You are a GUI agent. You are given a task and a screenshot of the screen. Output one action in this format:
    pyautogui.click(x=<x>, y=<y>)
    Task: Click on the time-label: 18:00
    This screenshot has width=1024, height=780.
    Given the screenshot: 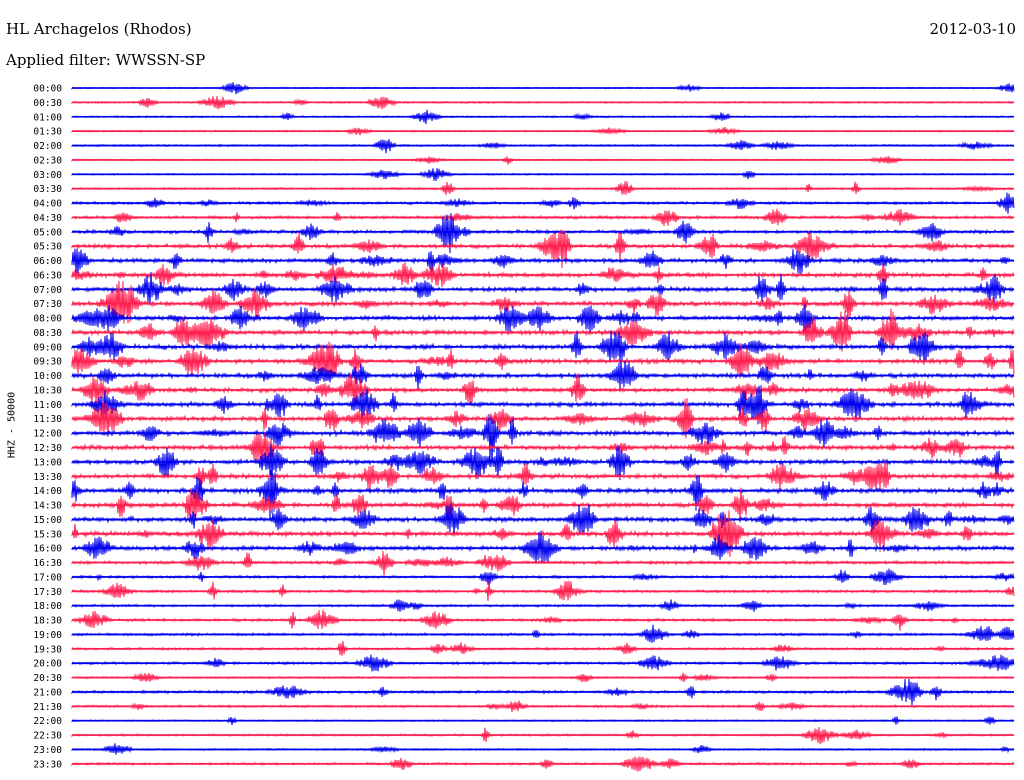 What is the action you would take?
    pyautogui.click(x=47, y=606)
    